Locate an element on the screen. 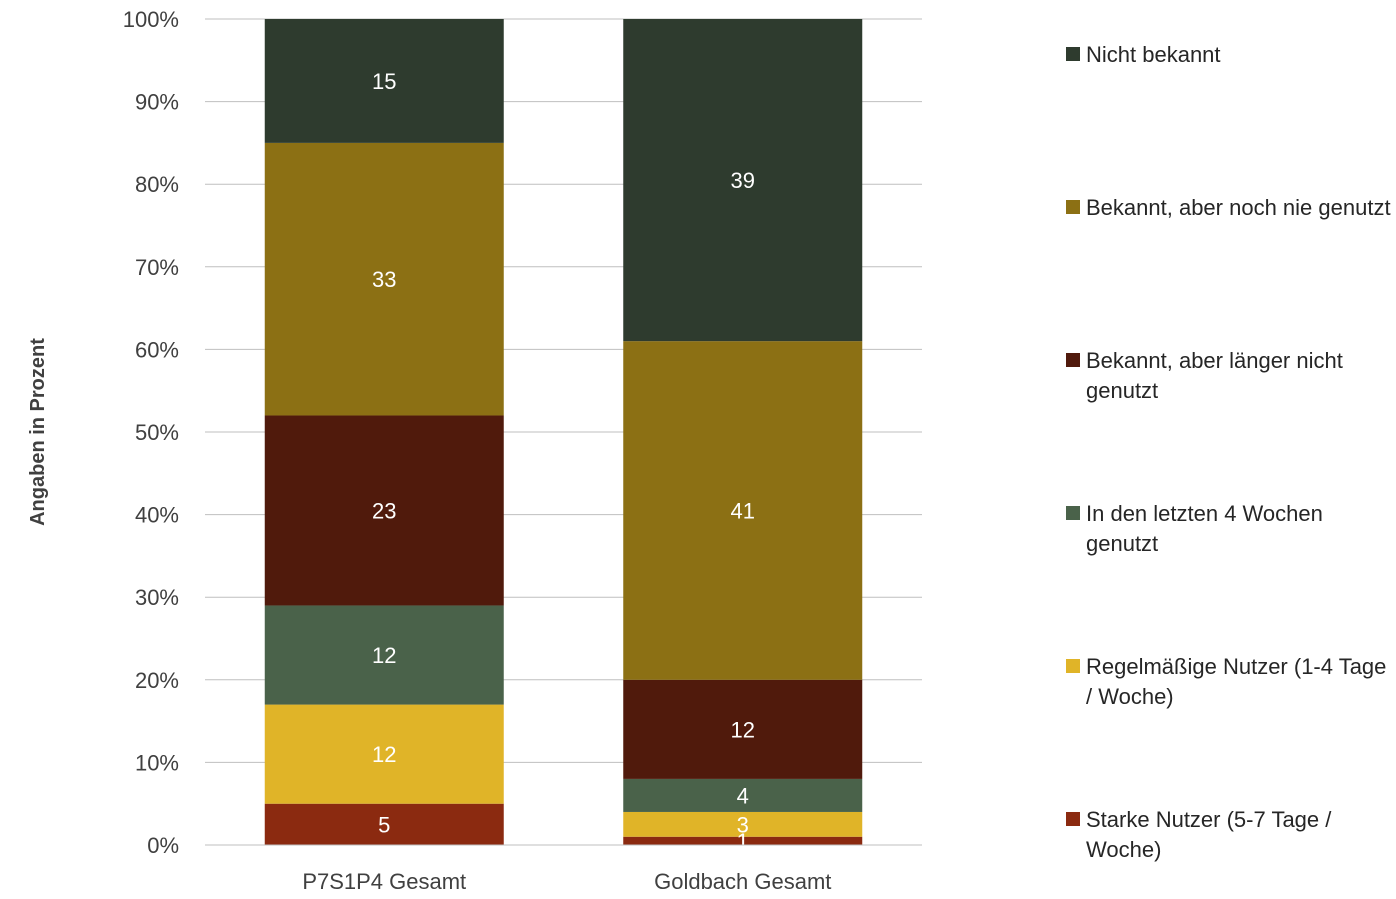 This screenshot has height=899, width=1396. legend-item: In den letzten 4 Wochen genutzt is located at coordinates (1229, 529).